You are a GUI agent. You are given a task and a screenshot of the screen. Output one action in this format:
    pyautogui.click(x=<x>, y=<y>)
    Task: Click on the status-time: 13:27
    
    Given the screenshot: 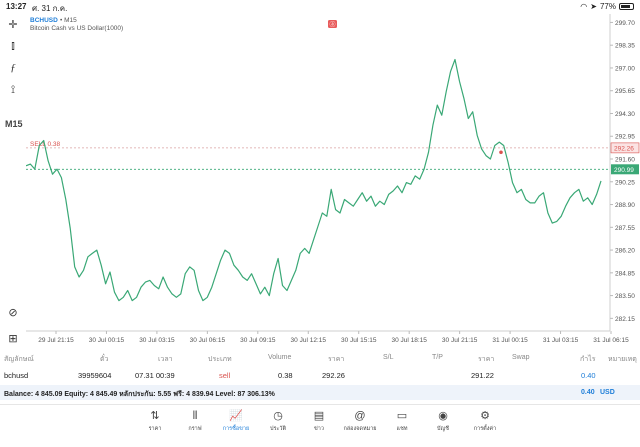 What is the action you would take?
    pyautogui.click(x=16, y=6)
    